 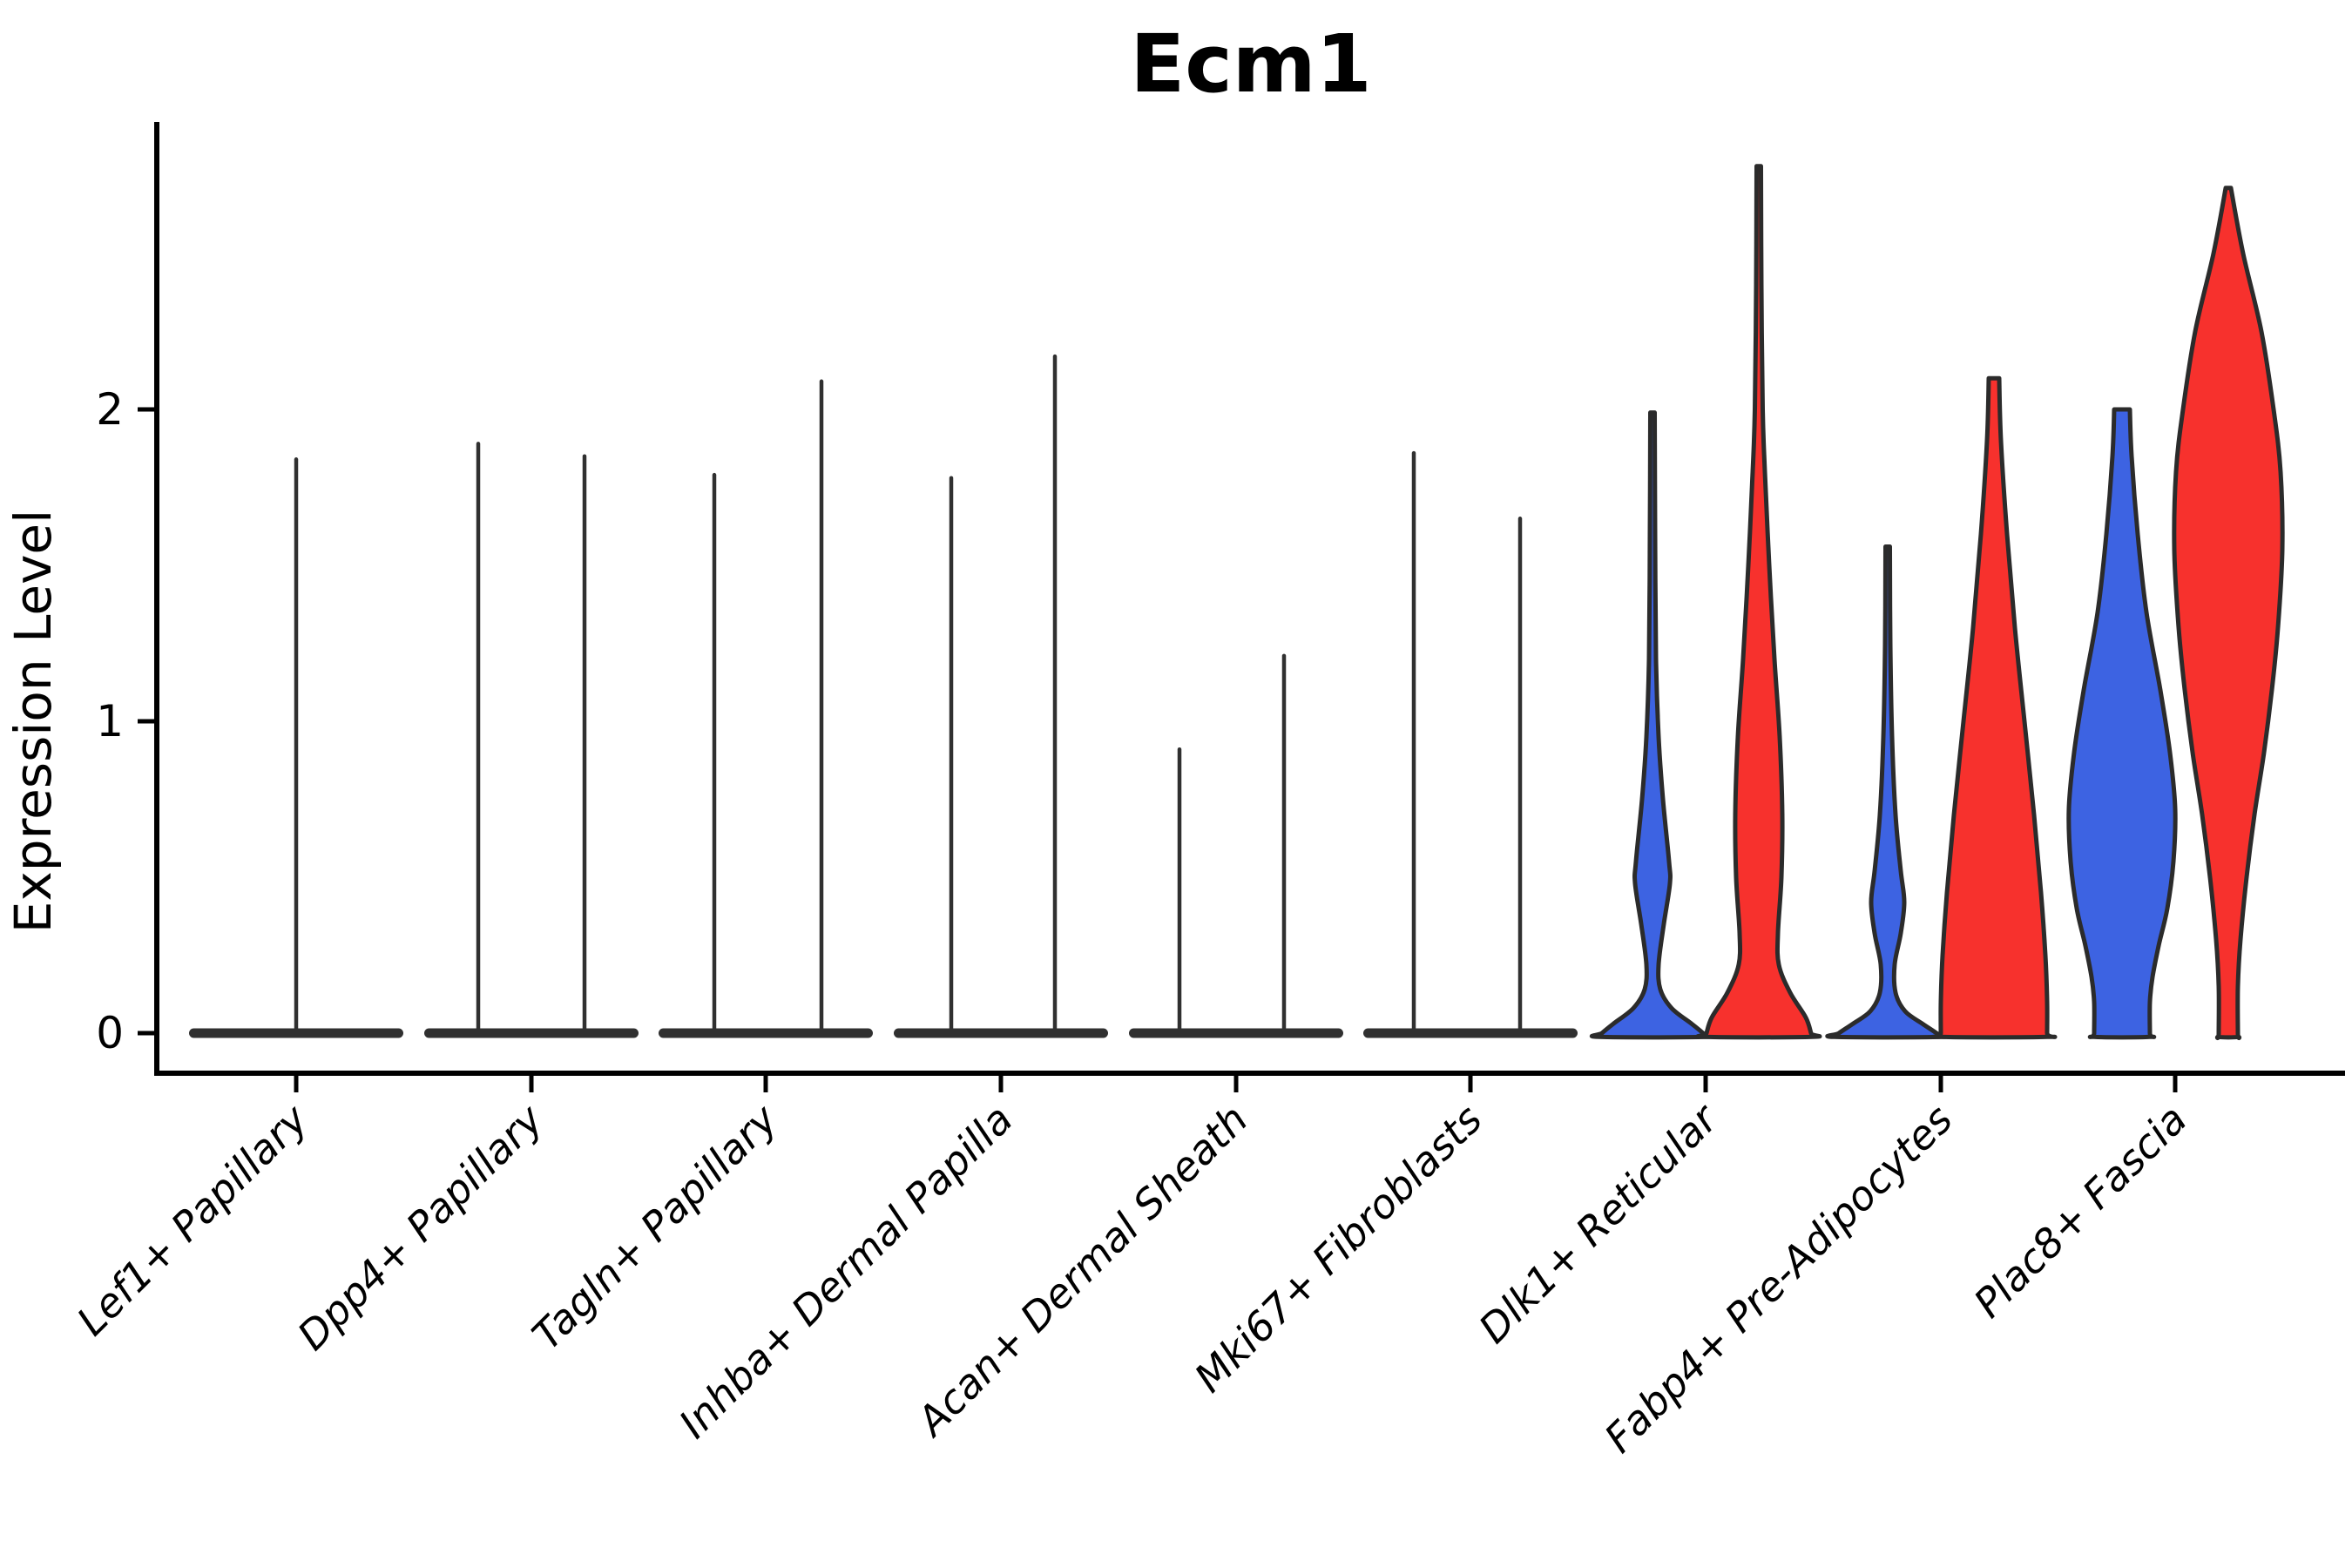 I want to click on x-axis-category-label: Lef1+ Papillary, so click(x=193, y=1219).